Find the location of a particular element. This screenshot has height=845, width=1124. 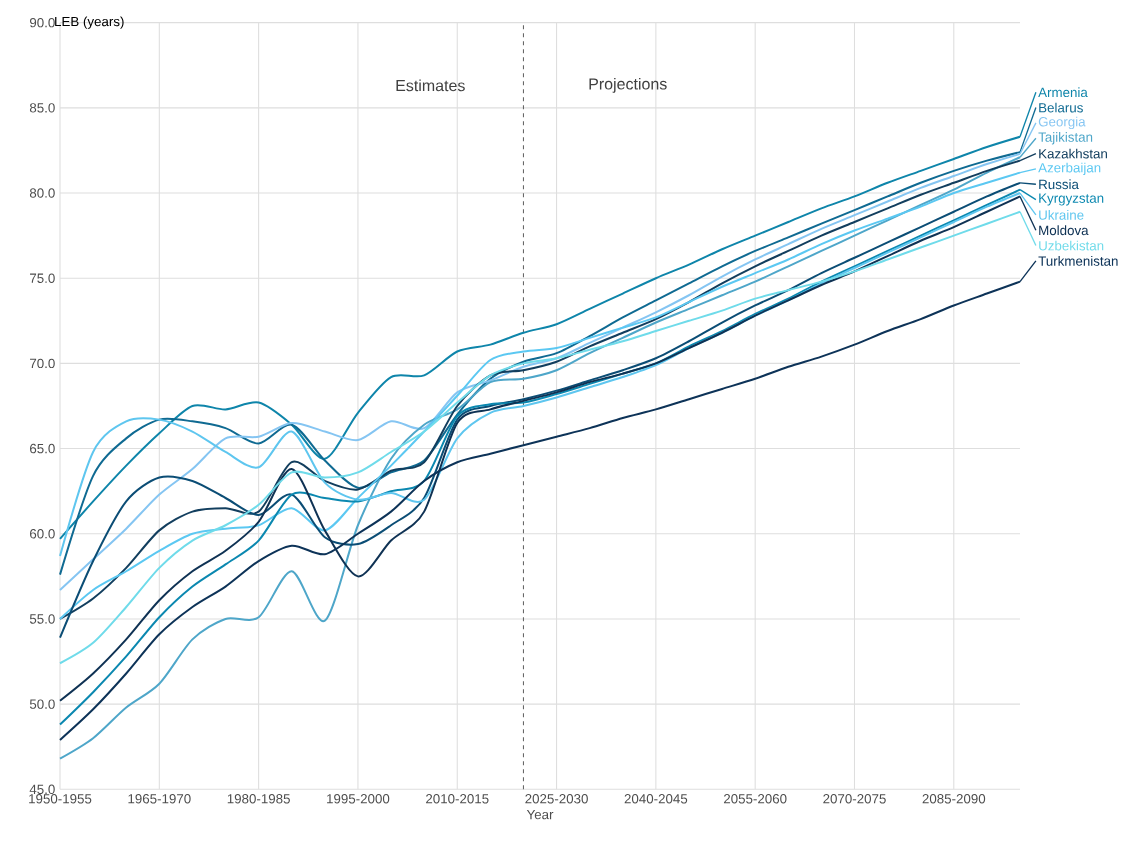

x-tick-label: 2070-2075 is located at coordinates (854, 798).